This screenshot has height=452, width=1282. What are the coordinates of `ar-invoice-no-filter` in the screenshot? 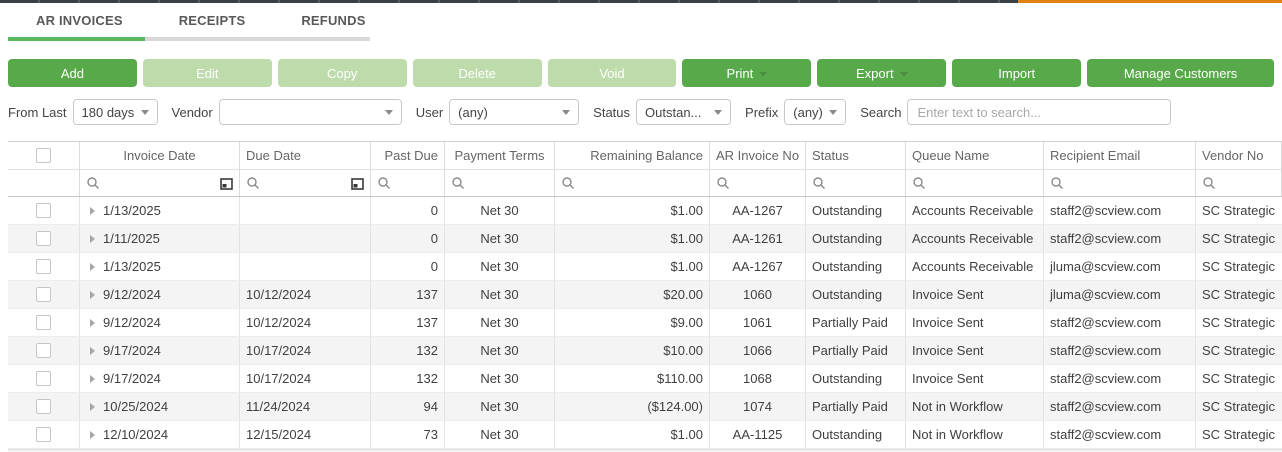 It's located at (758, 183).